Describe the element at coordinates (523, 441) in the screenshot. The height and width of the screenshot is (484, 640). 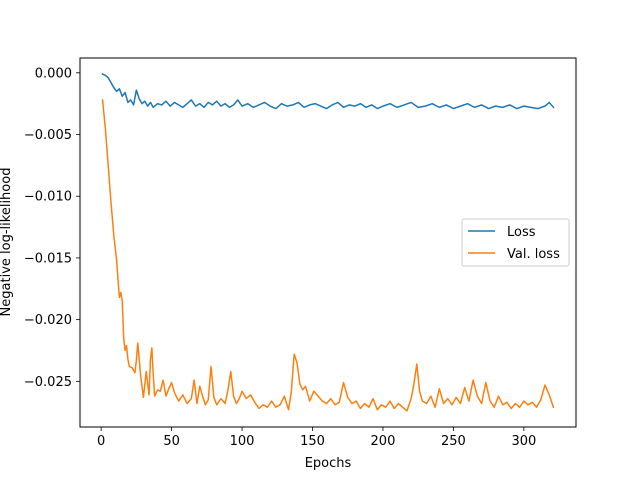
I see `x-tick-label: 300` at that location.